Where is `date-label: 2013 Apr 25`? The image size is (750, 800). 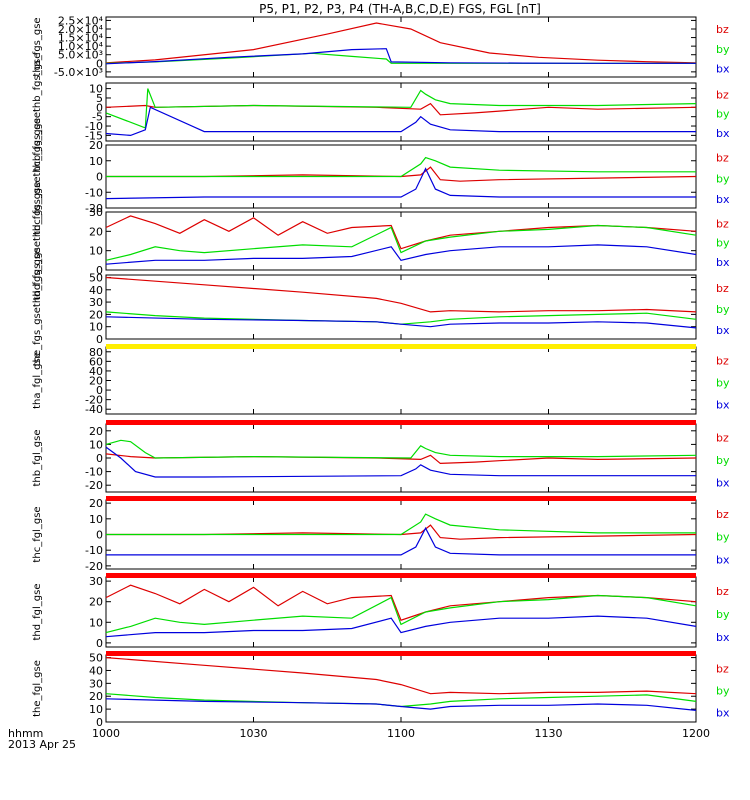
date-label: 2013 Apr 25 is located at coordinates (42, 744).